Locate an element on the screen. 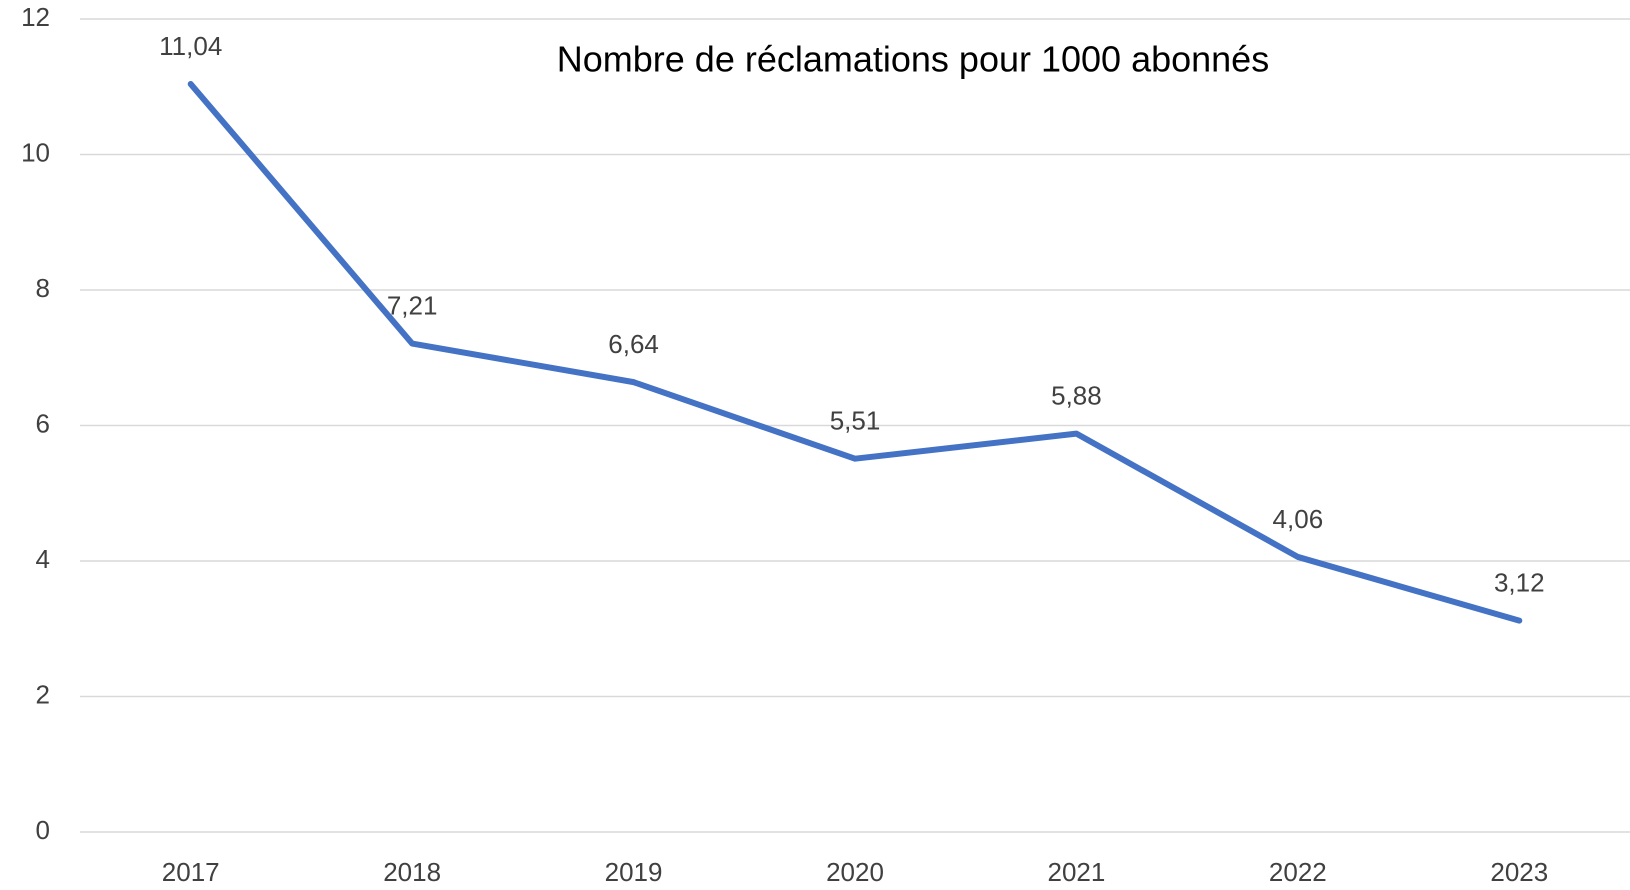 This screenshot has width=1630, height=890. y-tick-label: 8 is located at coordinates (43, 288).